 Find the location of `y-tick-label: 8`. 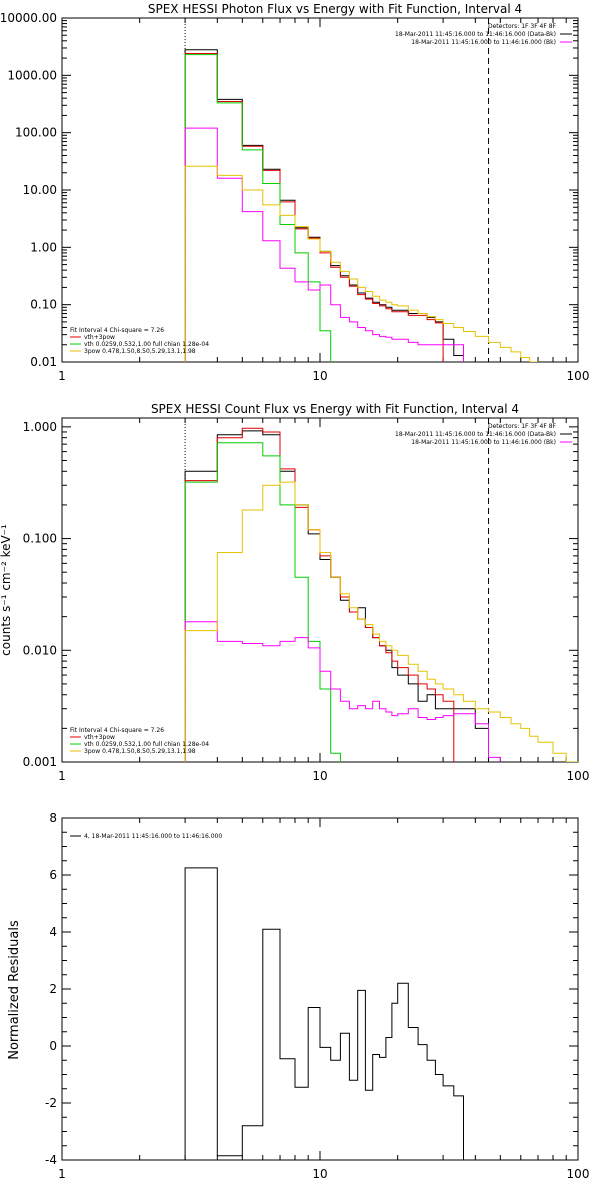

y-tick-label: 8 is located at coordinates (53, 818).